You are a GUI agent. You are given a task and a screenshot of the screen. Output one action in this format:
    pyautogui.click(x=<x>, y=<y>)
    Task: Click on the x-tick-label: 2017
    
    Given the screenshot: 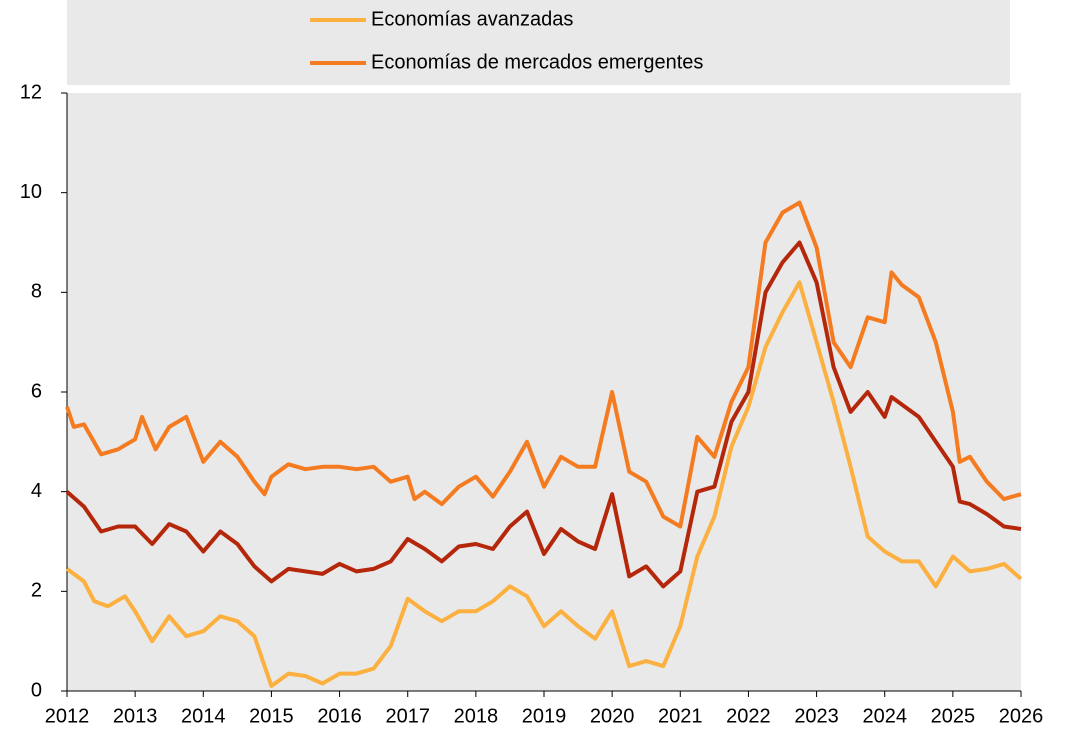 What is the action you would take?
    pyautogui.click(x=407, y=716)
    